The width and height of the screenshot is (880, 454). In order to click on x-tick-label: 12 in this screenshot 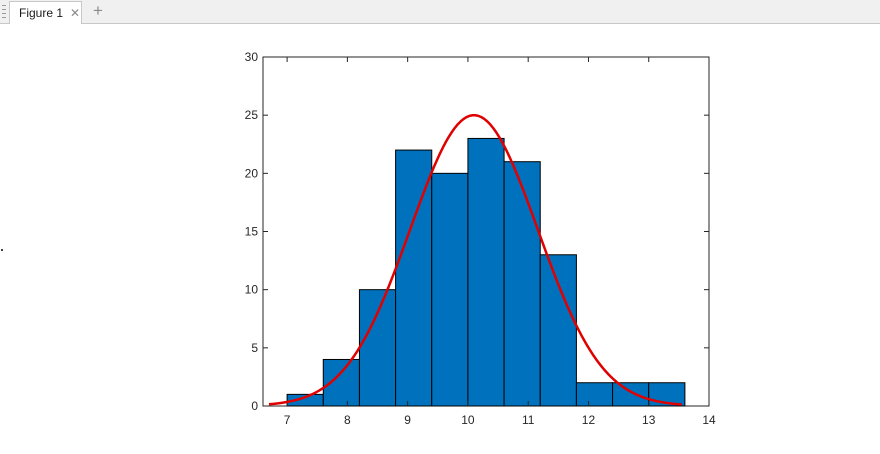, I will do `click(589, 420)`.